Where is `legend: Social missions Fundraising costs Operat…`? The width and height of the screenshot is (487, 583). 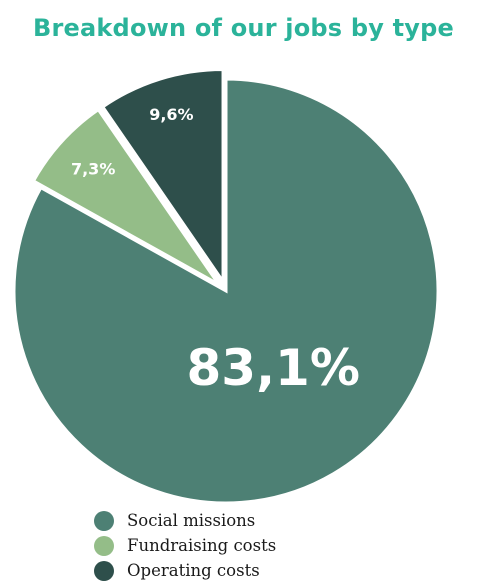 legend: Social missions Fundraising costs Operat… is located at coordinates (185, 545).